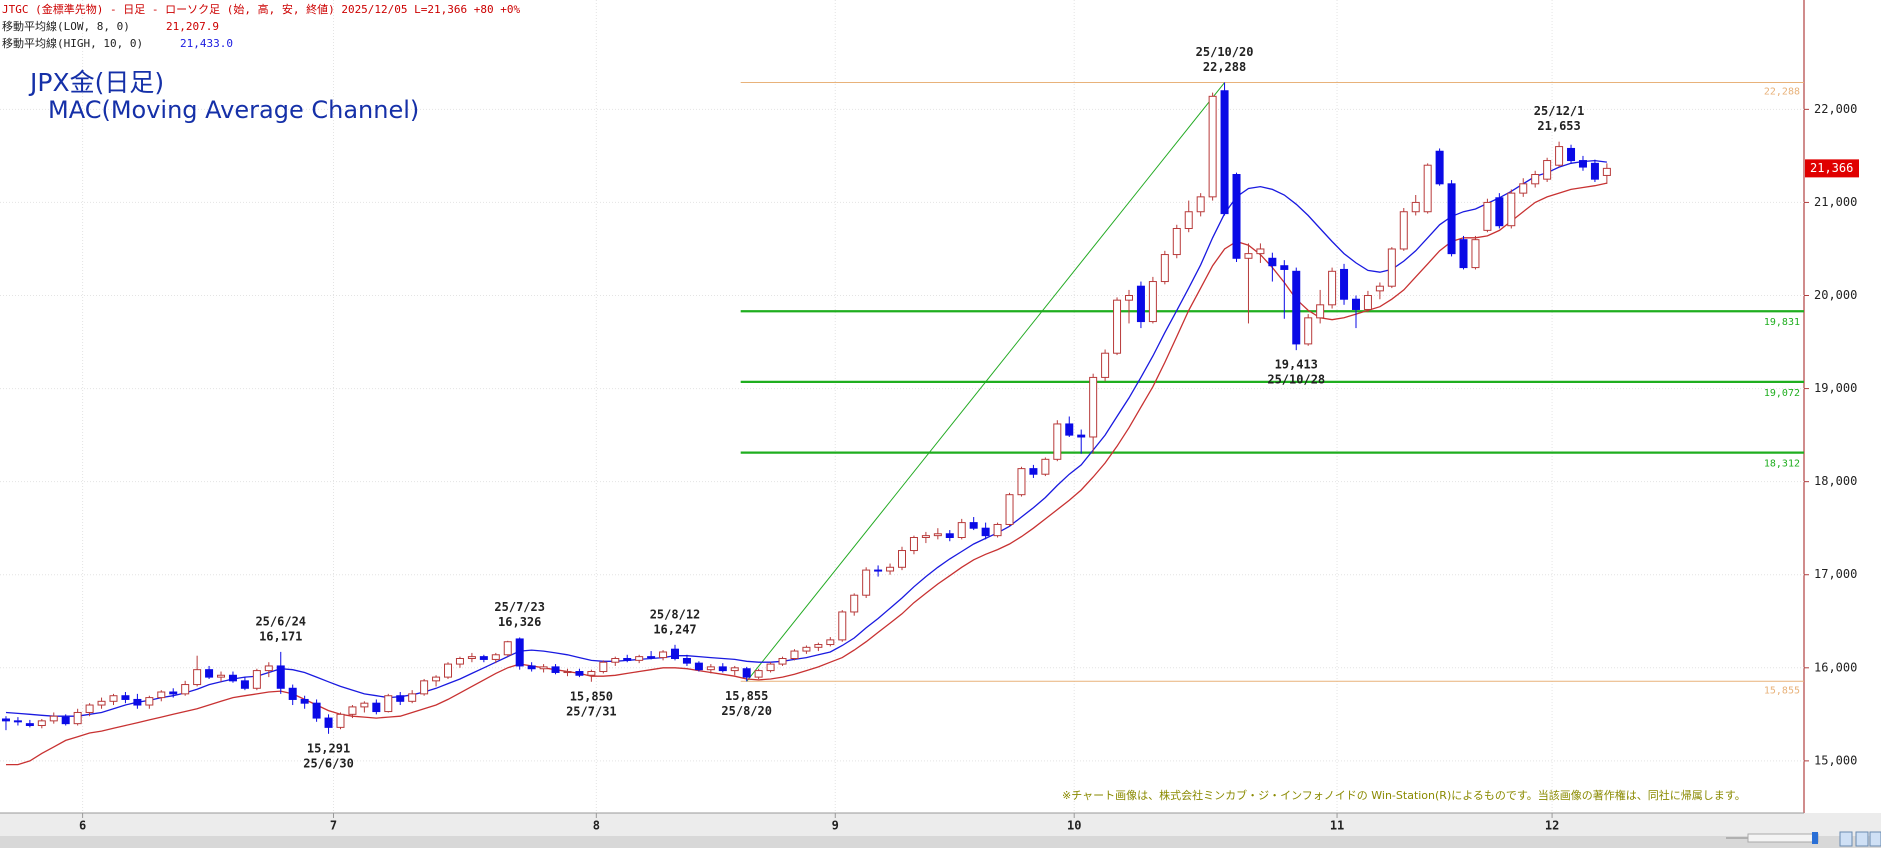  What do you see at coordinates (1835, 202) in the screenshot?
I see `y-tick-label: 21,000` at bounding box center [1835, 202].